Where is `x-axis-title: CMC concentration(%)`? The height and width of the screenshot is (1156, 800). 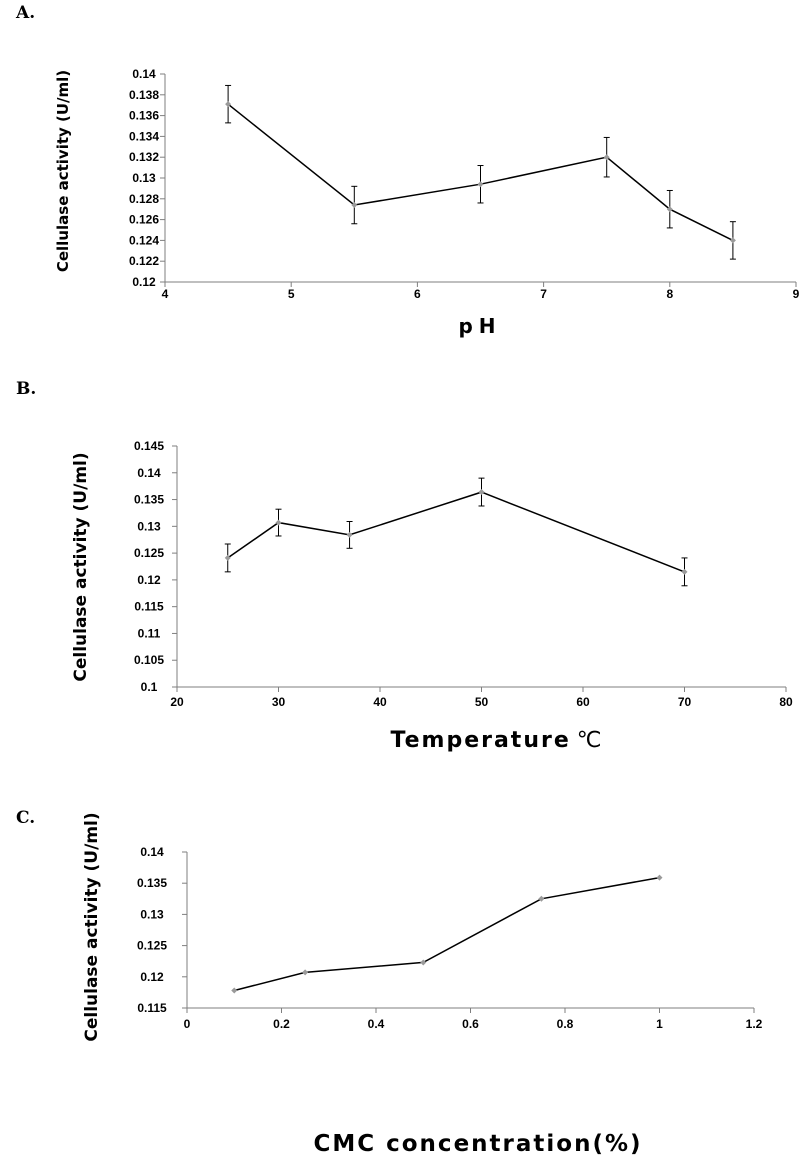 x-axis-title: CMC concentration(%) is located at coordinates (477, 1143).